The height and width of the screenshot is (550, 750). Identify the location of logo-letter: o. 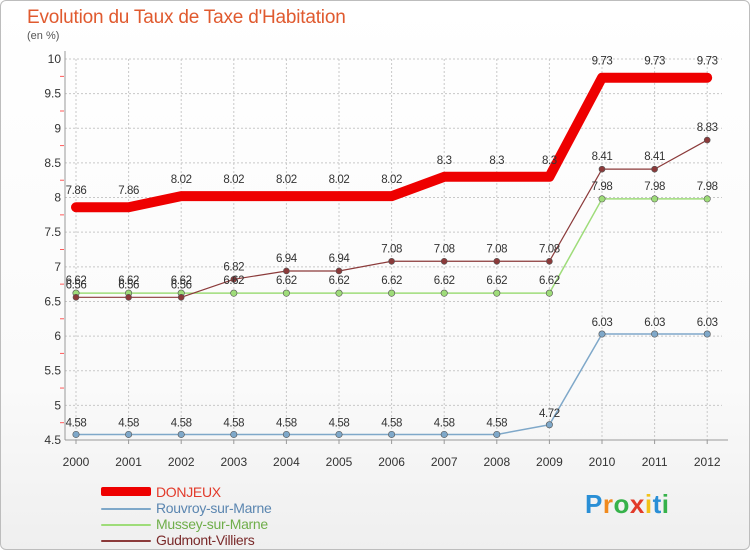
(621, 504).